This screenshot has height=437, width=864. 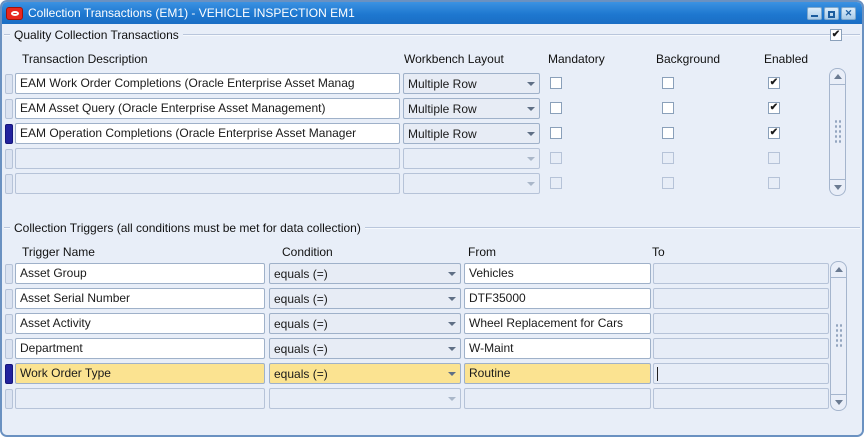 I want to click on trigger-name-field: Department, so click(x=140, y=348).